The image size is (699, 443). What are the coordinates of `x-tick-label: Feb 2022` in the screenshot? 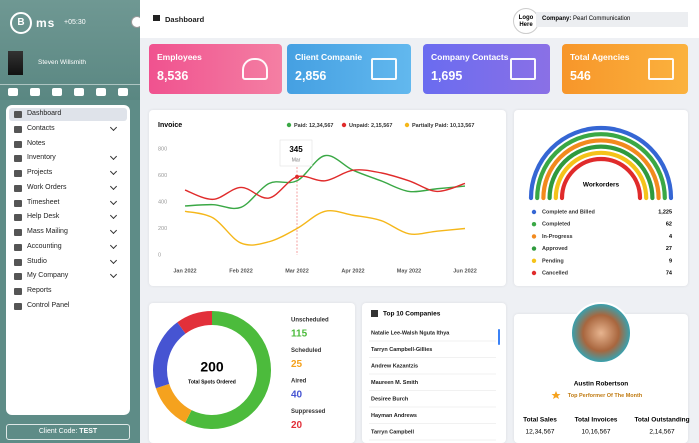 It's located at (241, 271).